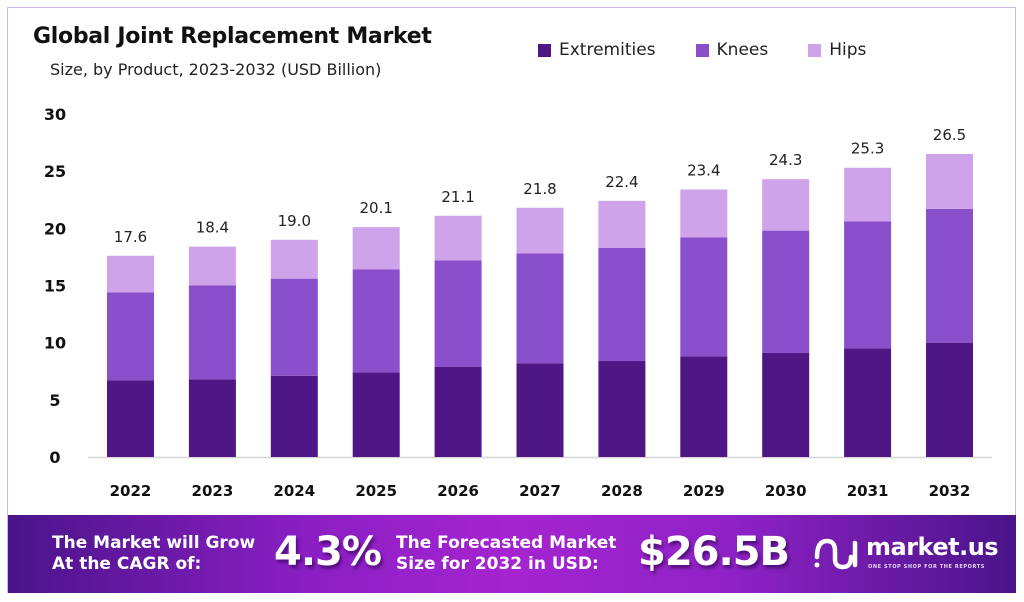 The width and height of the screenshot is (1024, 602). Describe the element at coordinates (785, 160) in the screenshot. I see `total-data-label: 24.3` at that location.